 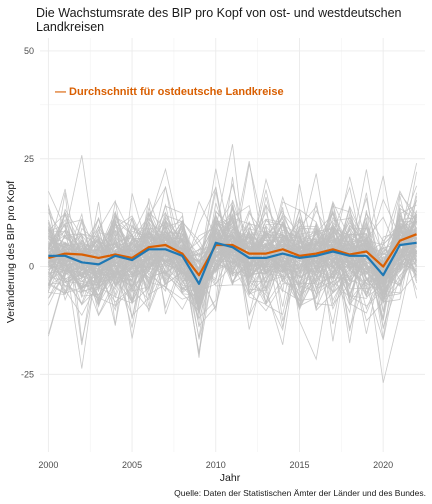 I want to click on east-average-line, so click(x=232, y=255).